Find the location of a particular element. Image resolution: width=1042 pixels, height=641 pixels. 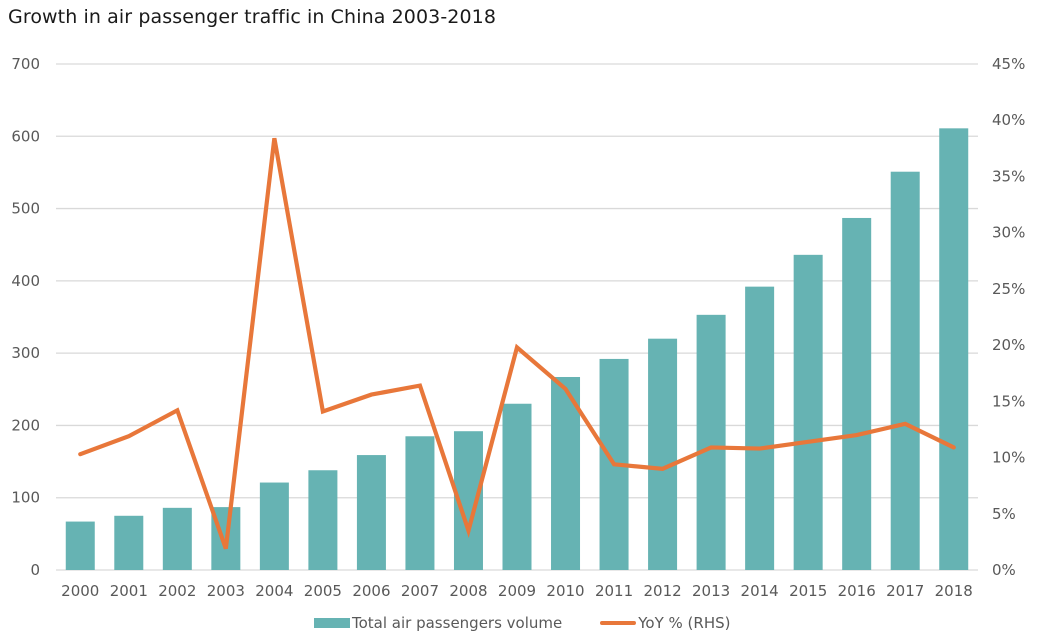

legend: Total air passengers volume YoY % (RHS) is located at coordinates (541, 623).